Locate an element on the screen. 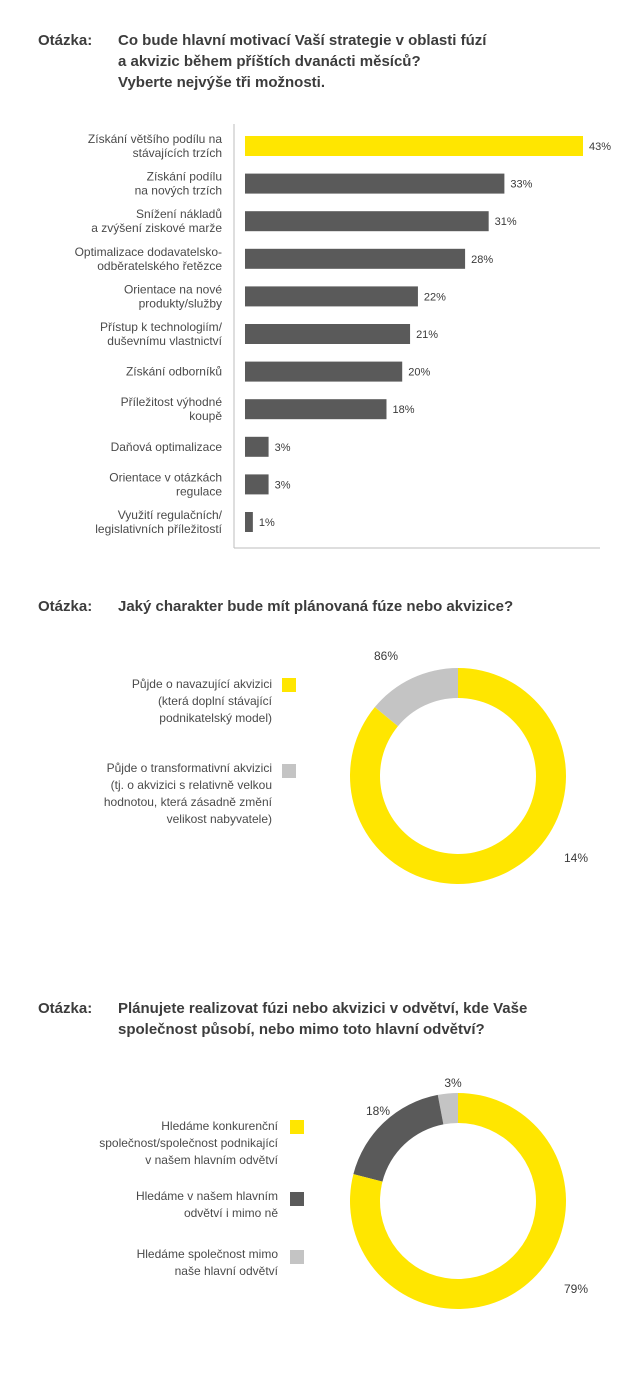 This screenshot has width=640, height=1374. acquisition-character-donut: 86% 14% is located at coordinates (469, 766).